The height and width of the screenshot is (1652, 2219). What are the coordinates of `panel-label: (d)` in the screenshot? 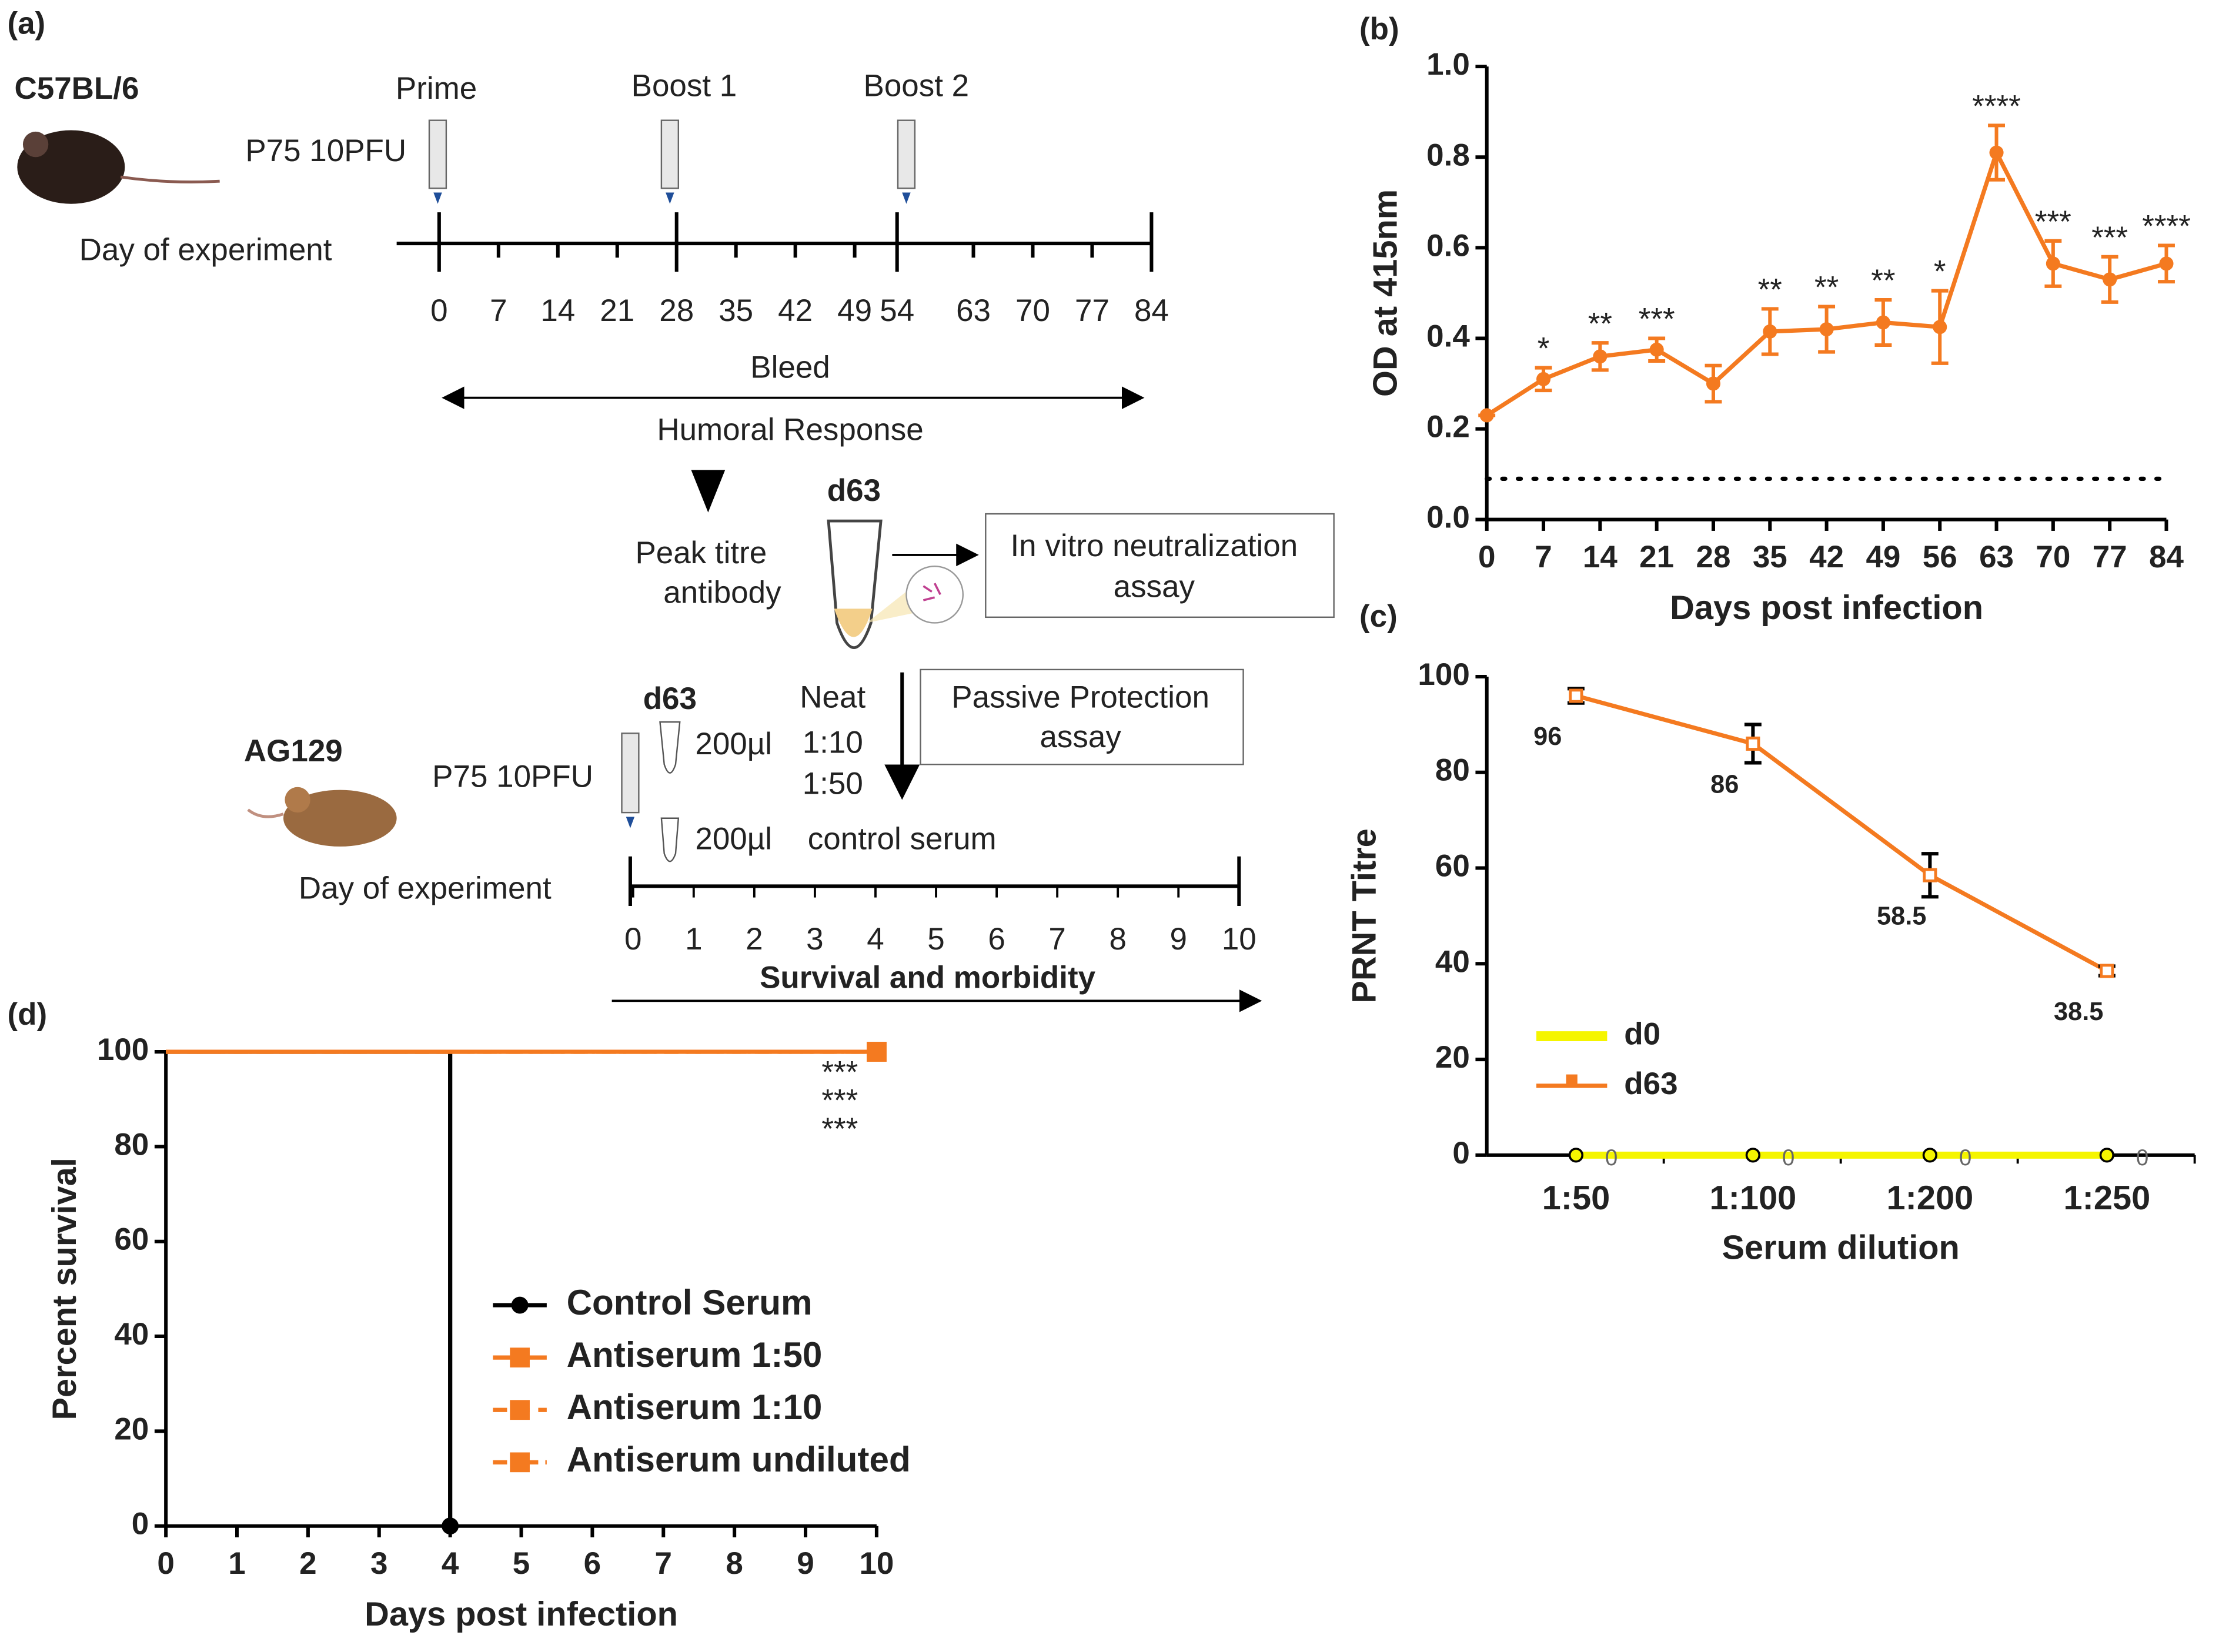 It's located at (27, 1015).